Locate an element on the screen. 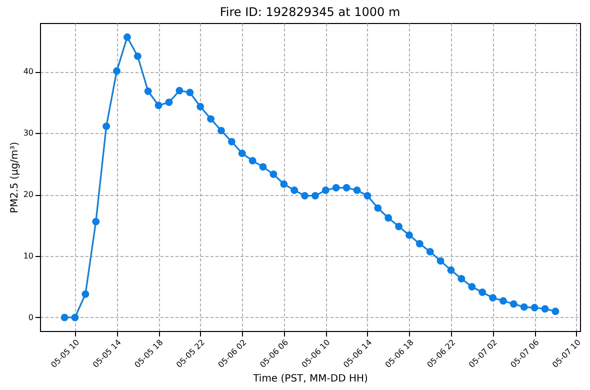 Image resolution: width=590 pixels, height=390 pixels. y-tick-label: 20 is located at coordinates (28, 195).